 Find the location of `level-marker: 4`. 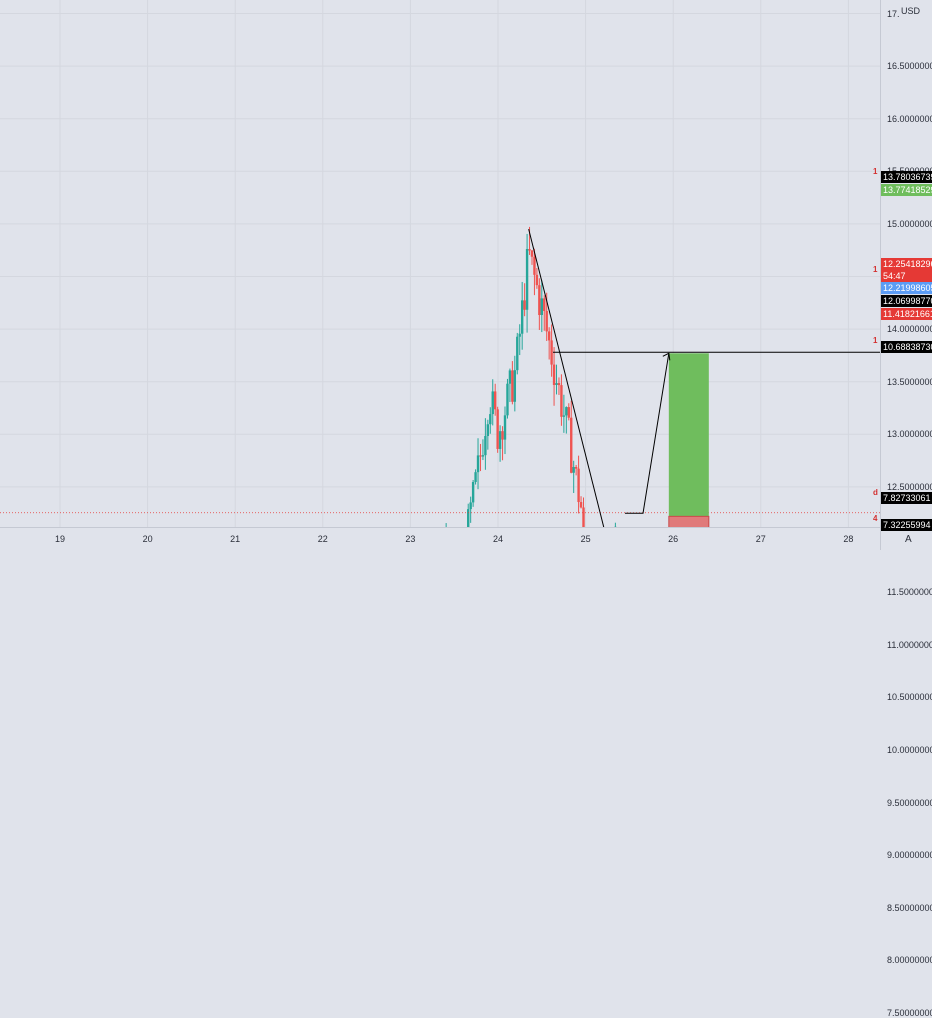

level-marker: 4 is located at coordinates (875, 518).